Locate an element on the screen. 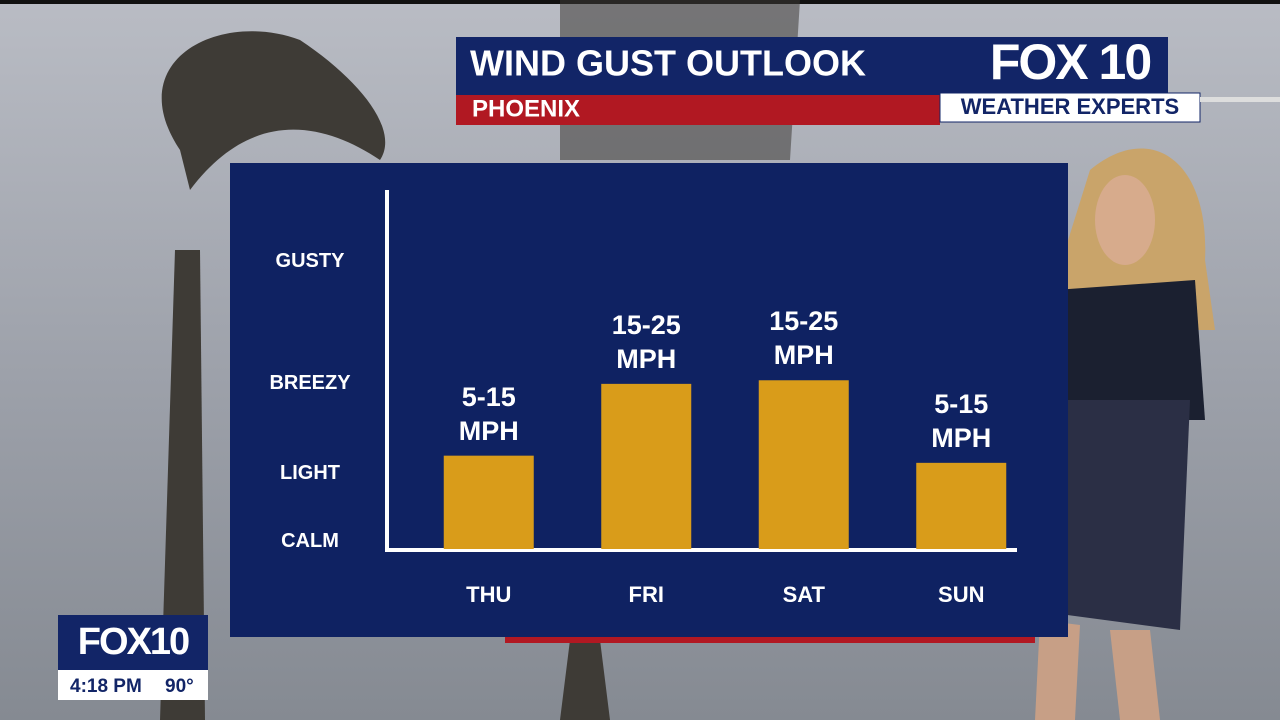 Image resolution: width=1280 pixels, height=725 pixels. presenter is located at coordinates (1122, 434).